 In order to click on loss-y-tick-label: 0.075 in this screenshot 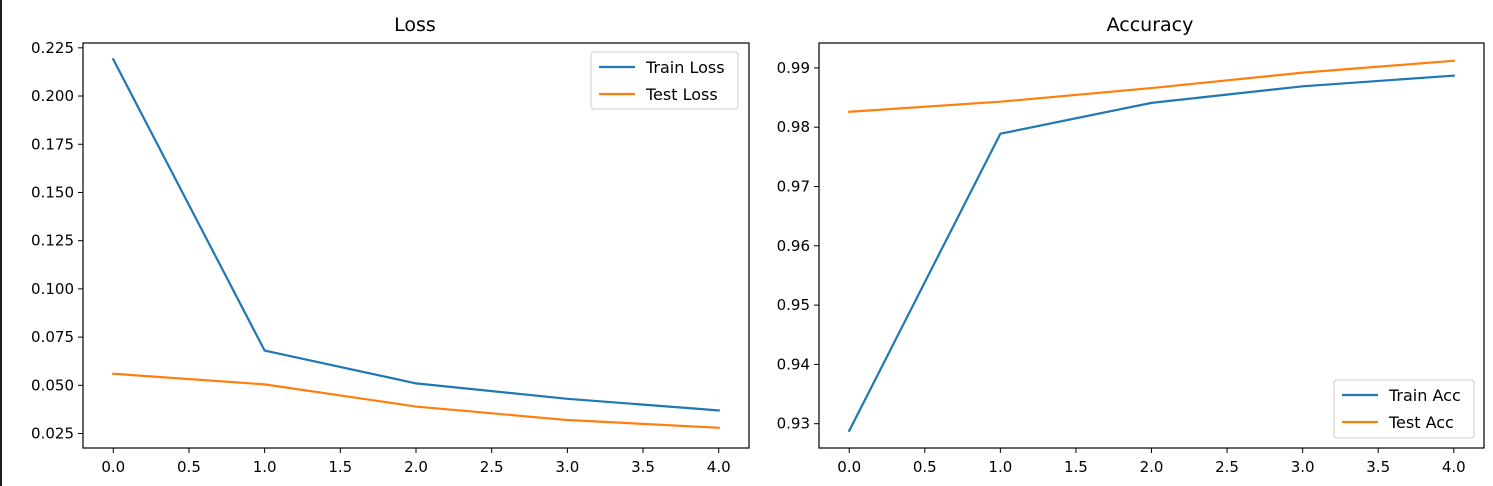, I will do `click(52, 337)`.